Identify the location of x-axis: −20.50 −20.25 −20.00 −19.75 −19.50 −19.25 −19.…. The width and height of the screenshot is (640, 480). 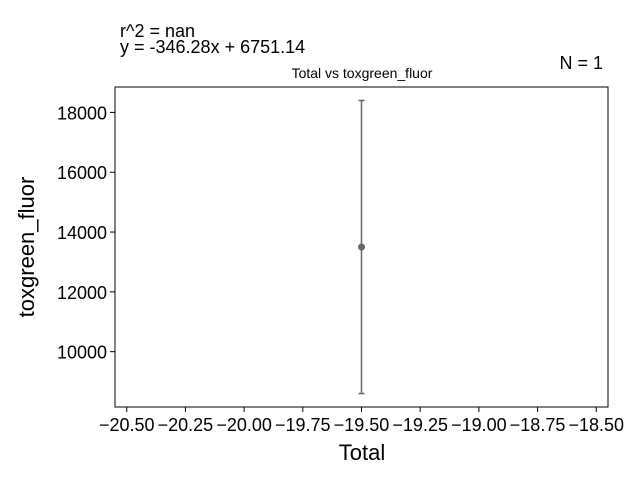
(361, 421).